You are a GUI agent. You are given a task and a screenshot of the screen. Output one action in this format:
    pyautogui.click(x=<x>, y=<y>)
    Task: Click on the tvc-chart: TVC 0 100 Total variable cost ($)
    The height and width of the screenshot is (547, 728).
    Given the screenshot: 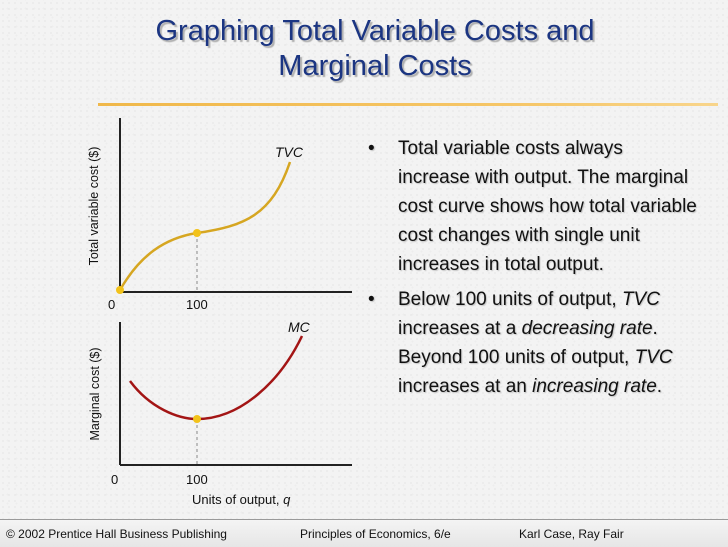 What is the action you would take?
    pyautogui.click(x=219, y=215)
    